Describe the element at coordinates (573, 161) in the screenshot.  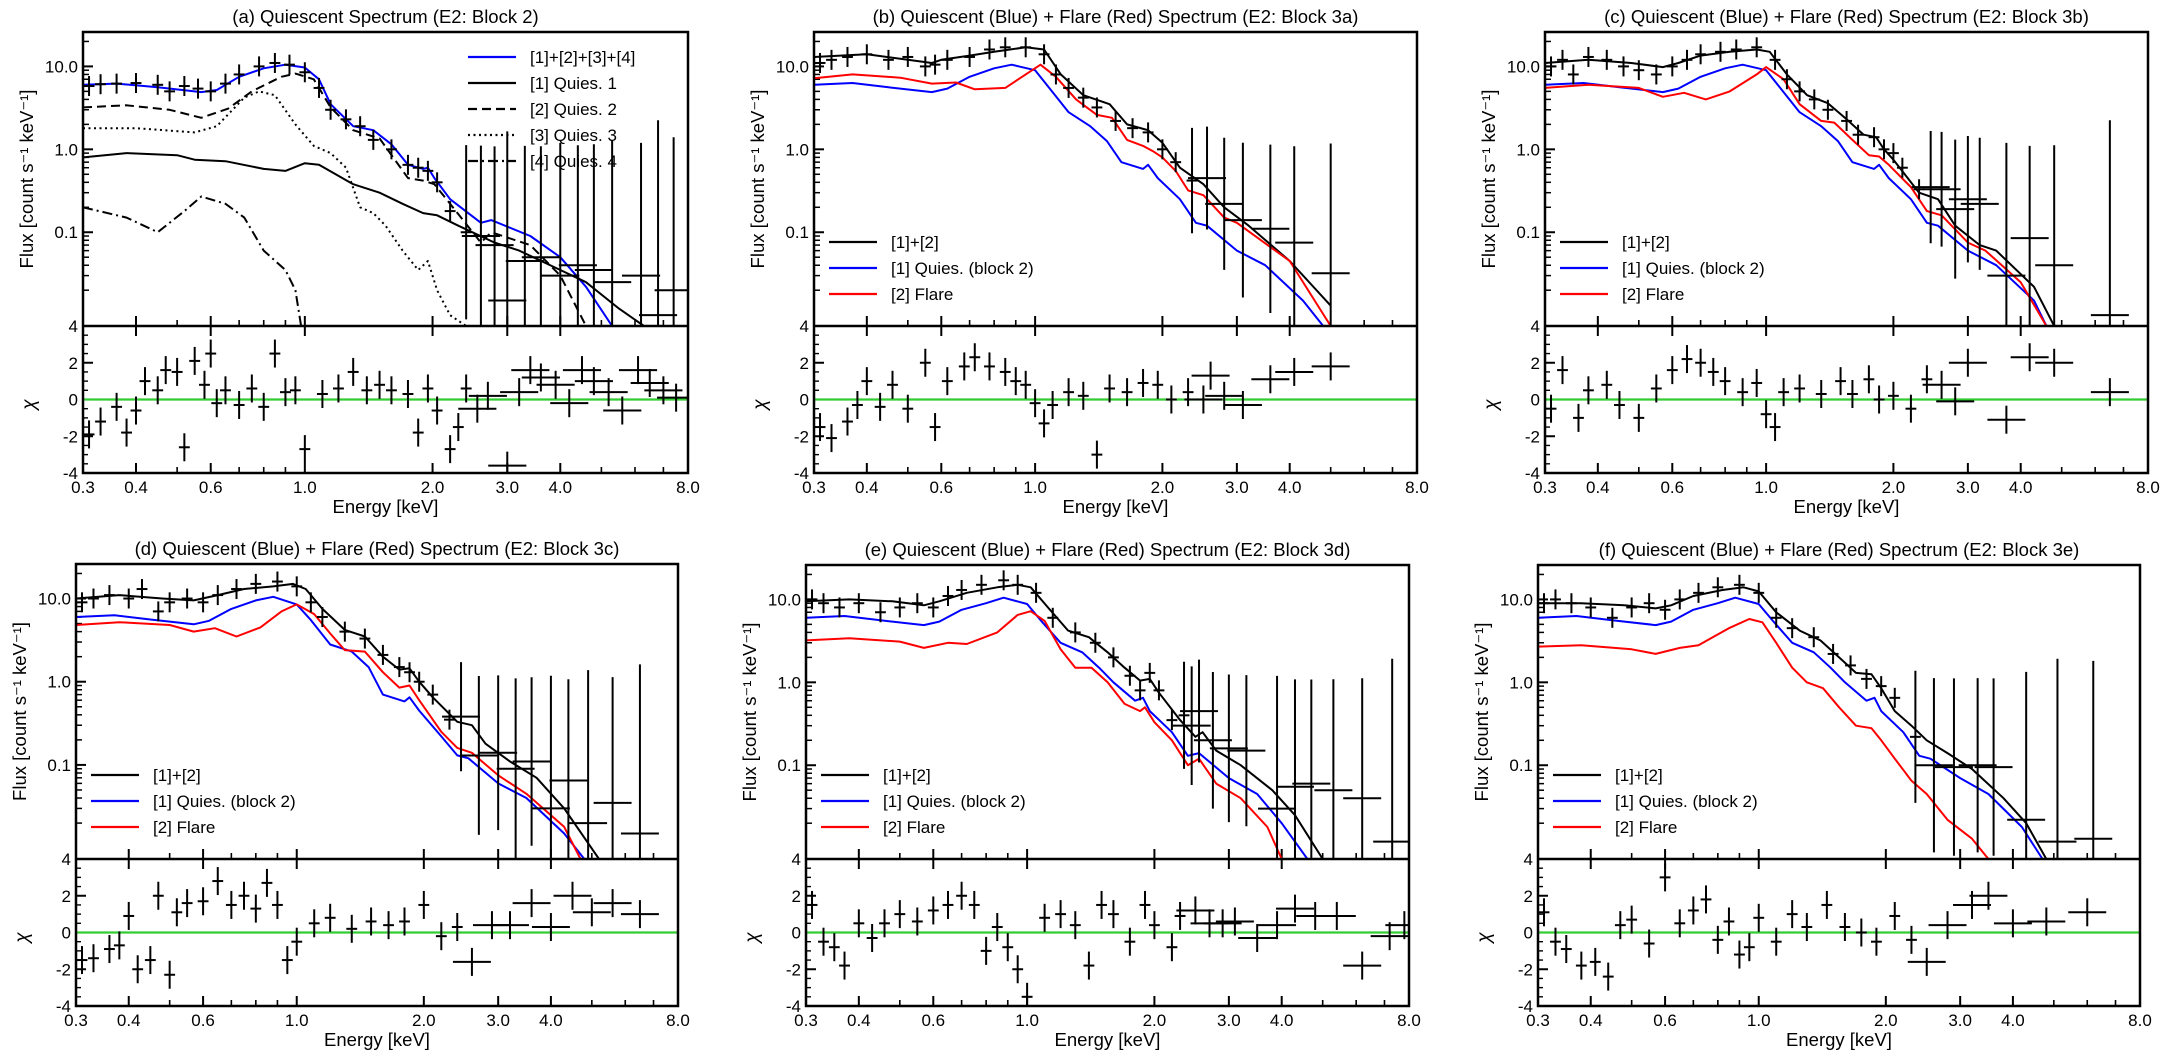
I see `legend-label-4: [4] Quies. 4` at that location.